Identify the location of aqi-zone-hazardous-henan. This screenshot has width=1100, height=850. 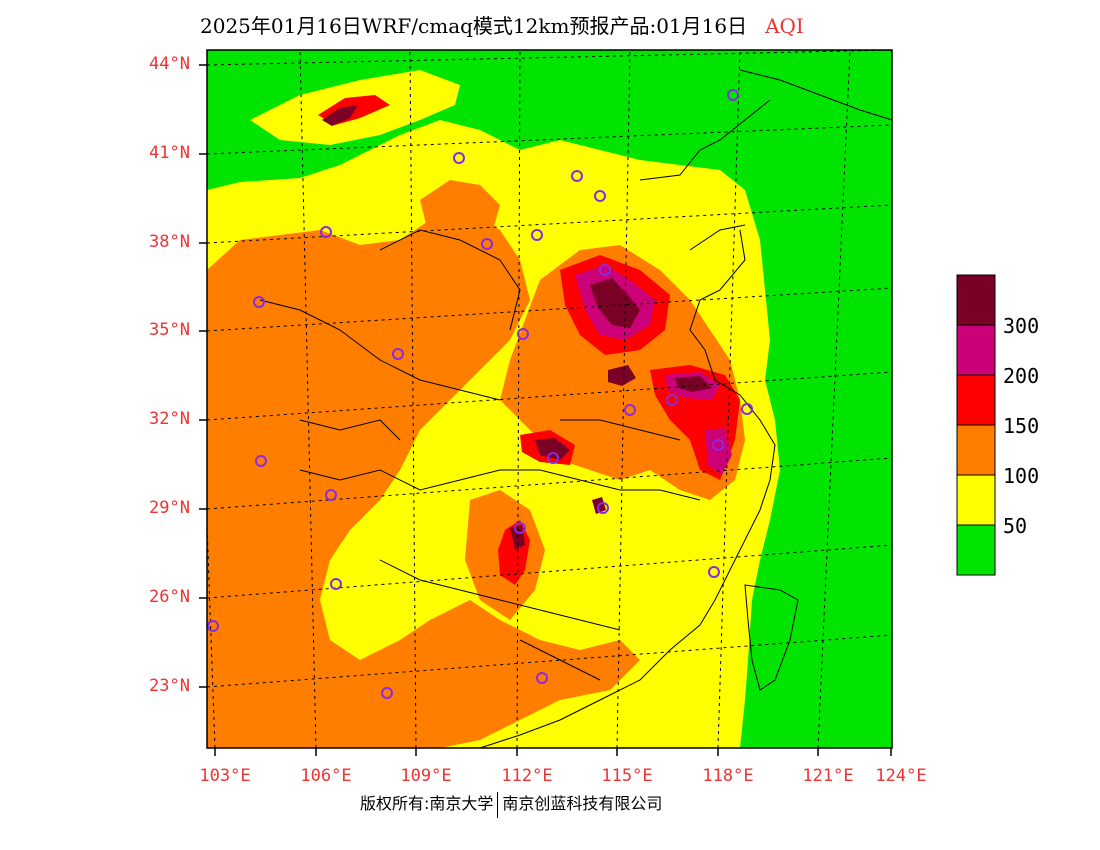
(615, 303).